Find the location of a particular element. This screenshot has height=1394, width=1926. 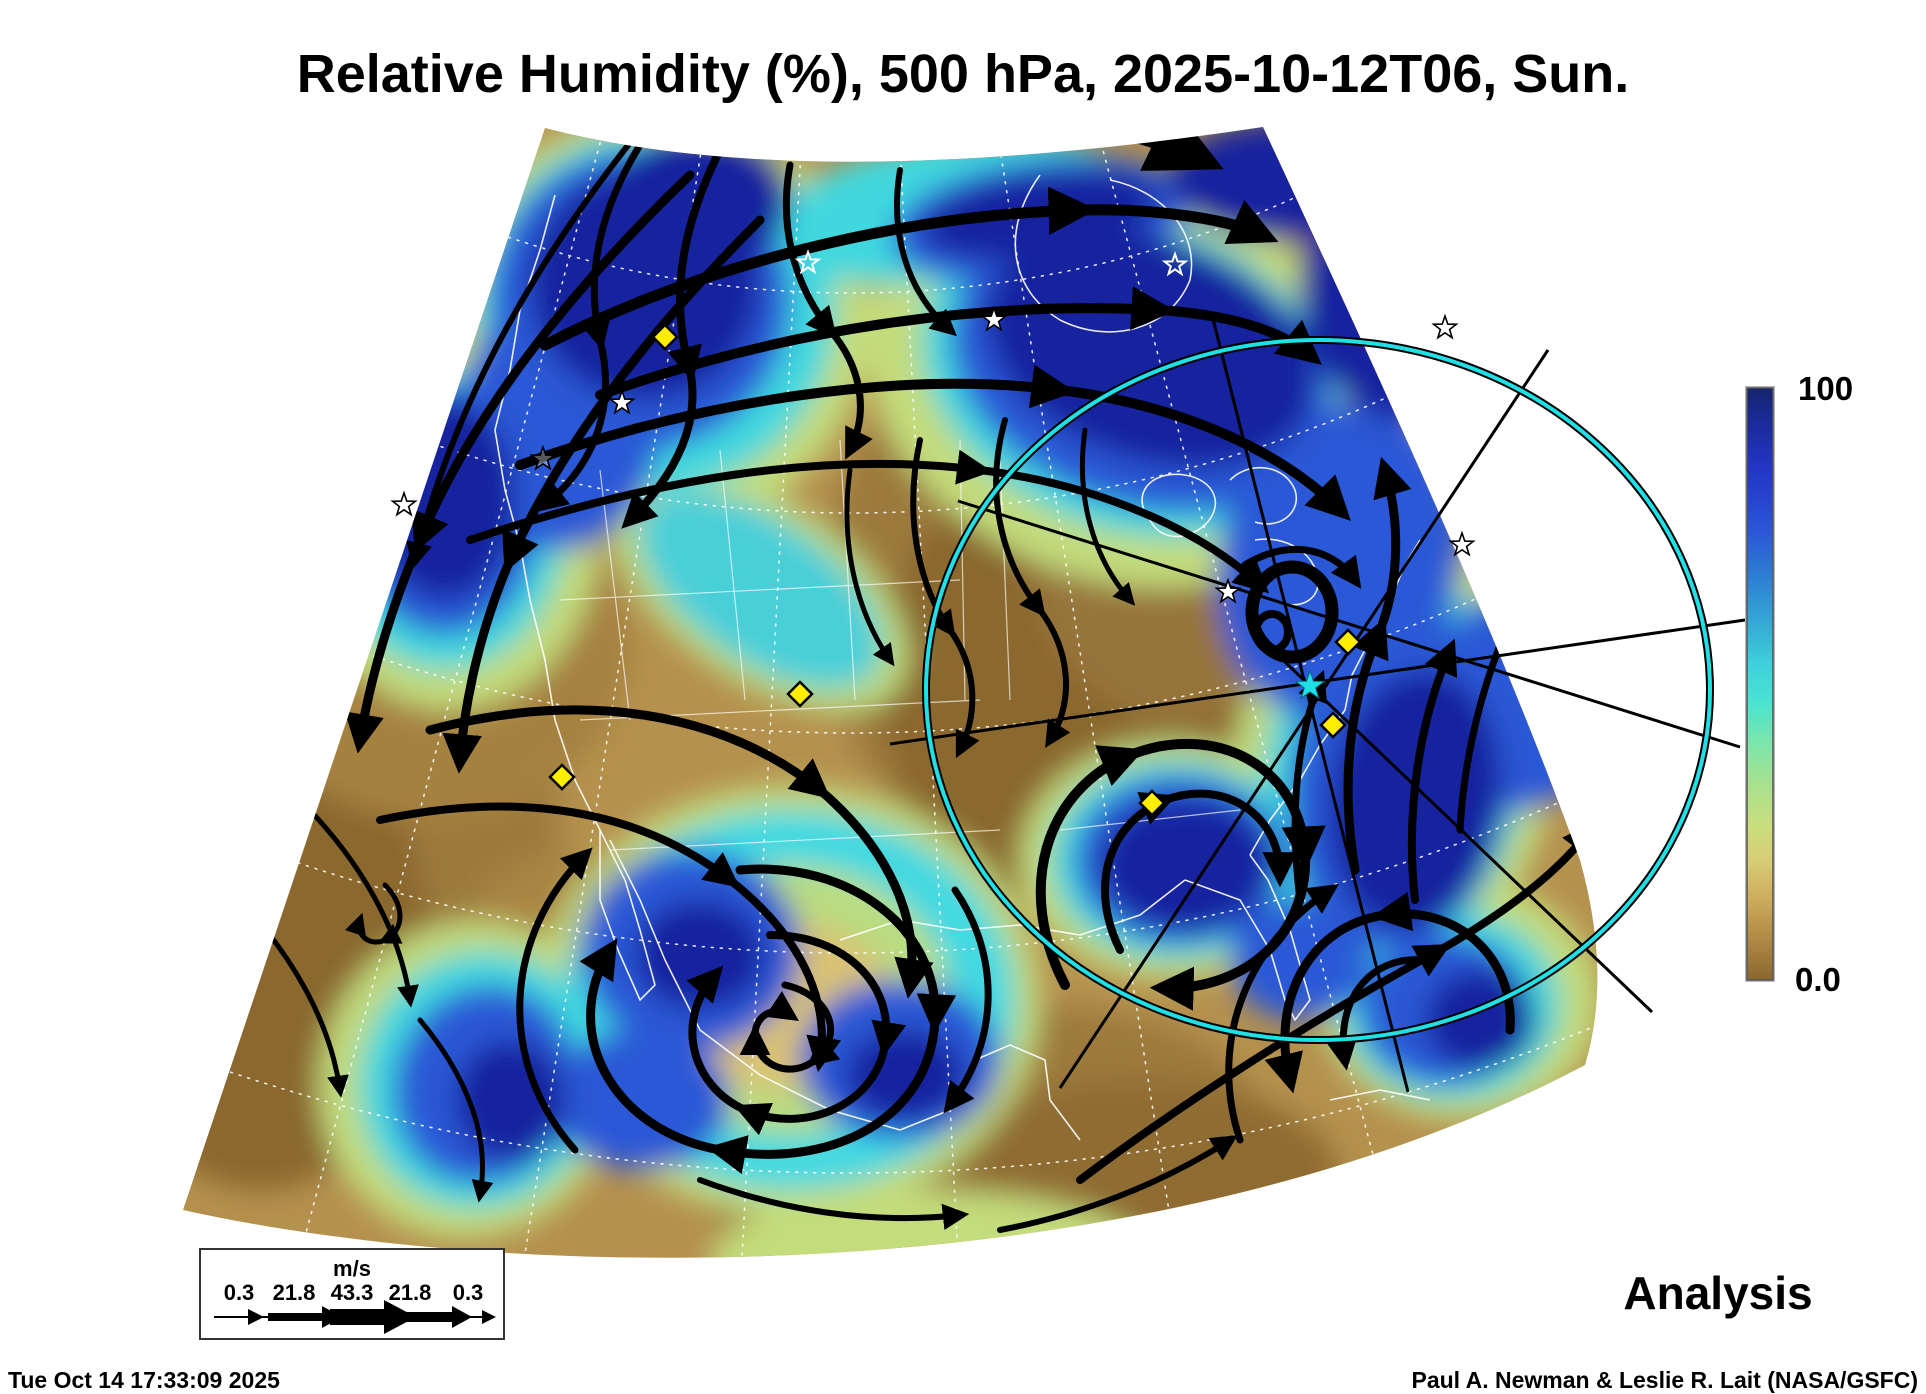

colorbar-gradient is located at coordinates (1760, 684).